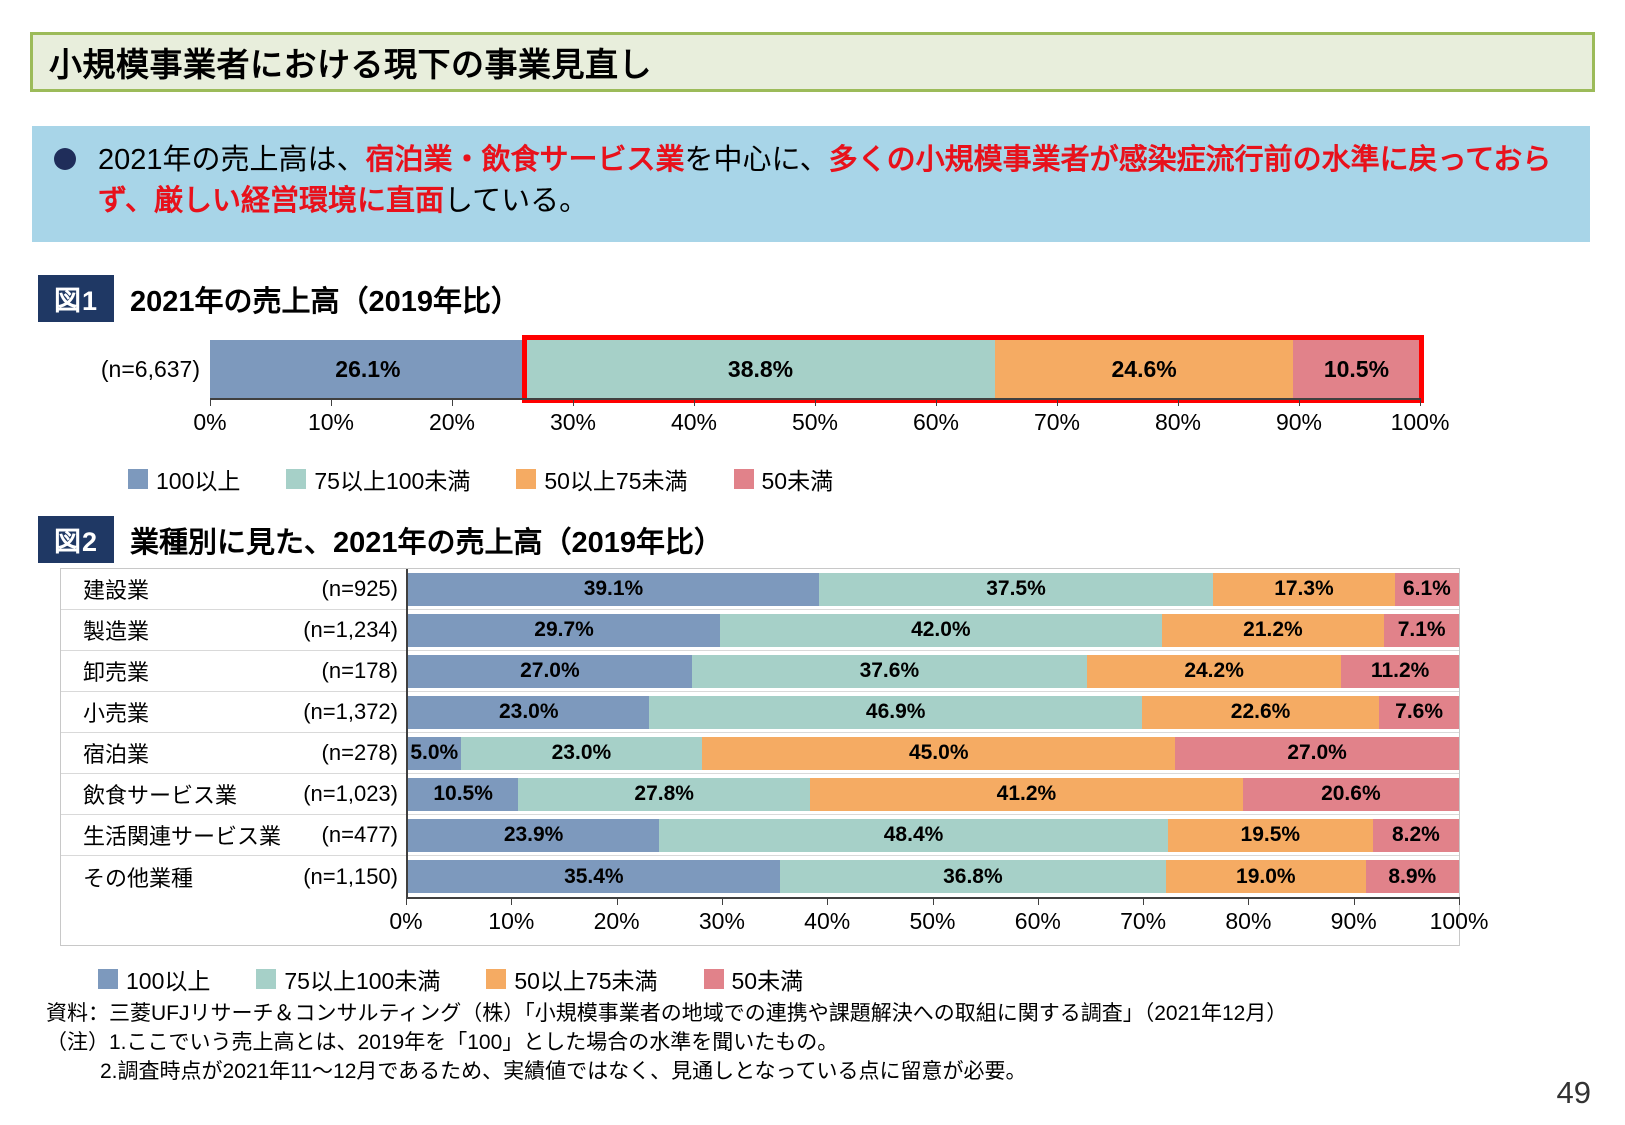 Image resolution: width=1625 pixels, height=1125 pixels. What do you see at coordinates (973, 876) in the screenshot?
I see `figure2-segment-1: 36.8%` at bounding box center [973, 876].